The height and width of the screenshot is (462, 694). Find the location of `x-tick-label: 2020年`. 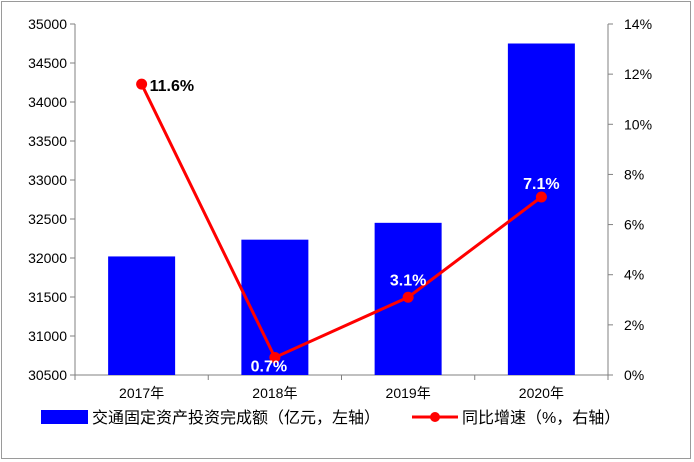

x-tick-label: 2020年 is located at coordinates (541, 393).